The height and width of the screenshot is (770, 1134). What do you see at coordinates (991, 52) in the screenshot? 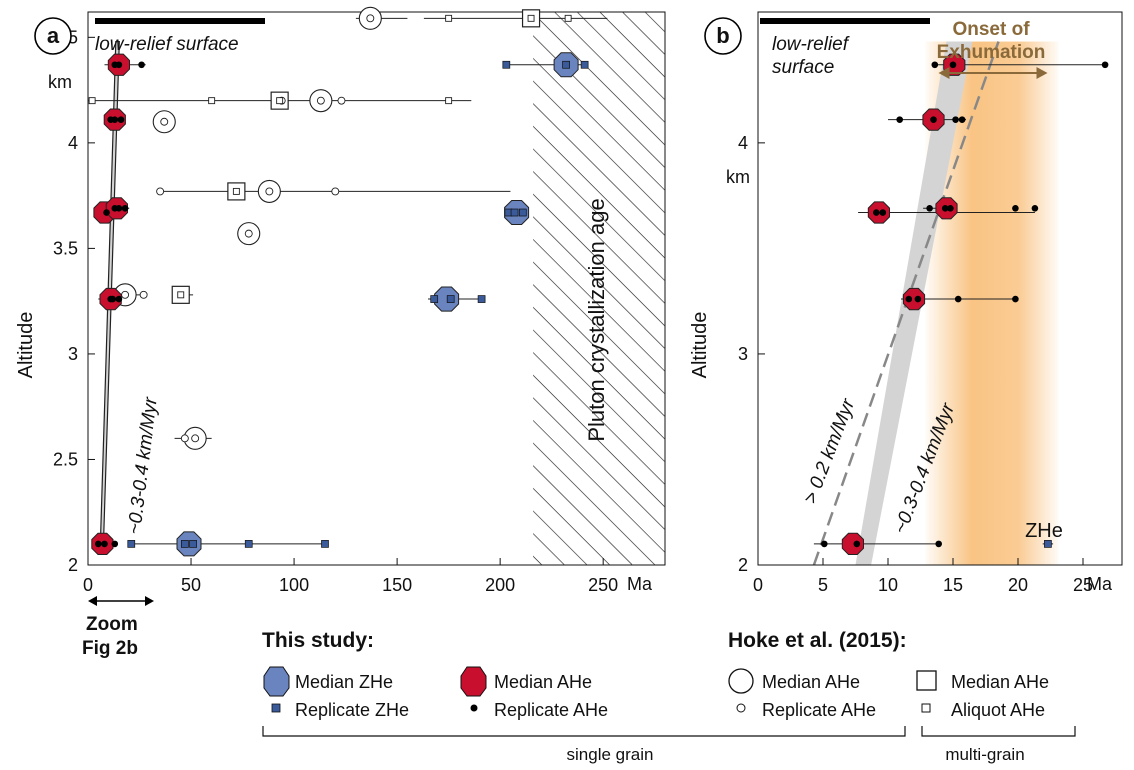
I see `onset-label-2: Exhumation` at bounding box center [991, 52].